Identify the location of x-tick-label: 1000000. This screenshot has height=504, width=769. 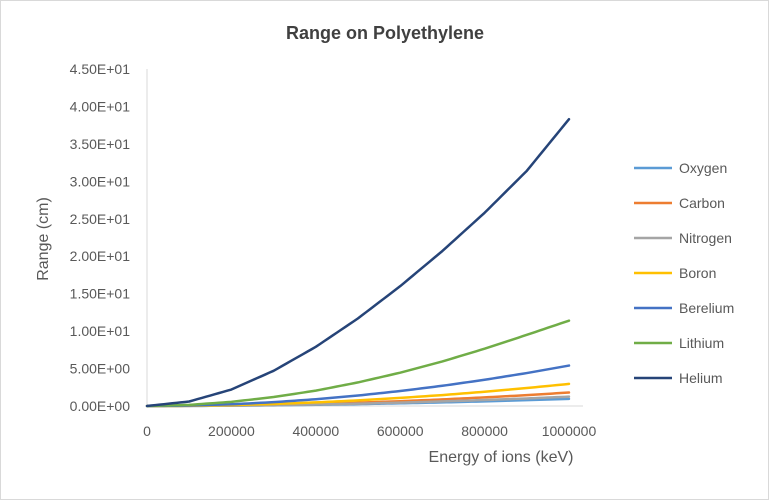
(569, 431).